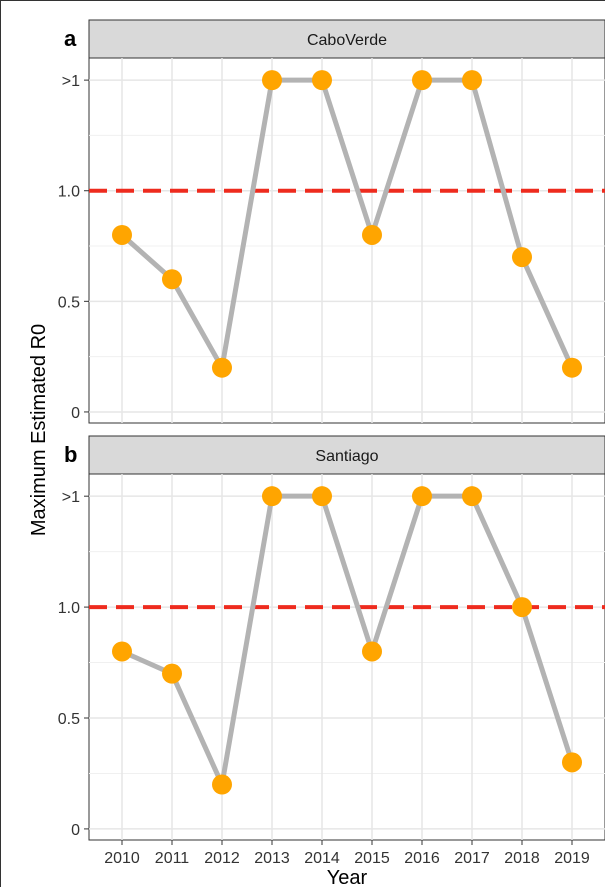 The image size is (605, 887). What do you see at coordinates (39, 430) in the screenshot?
I see `y-axis-title: Maximum Estimated R0` at bounding box center [39, 430].